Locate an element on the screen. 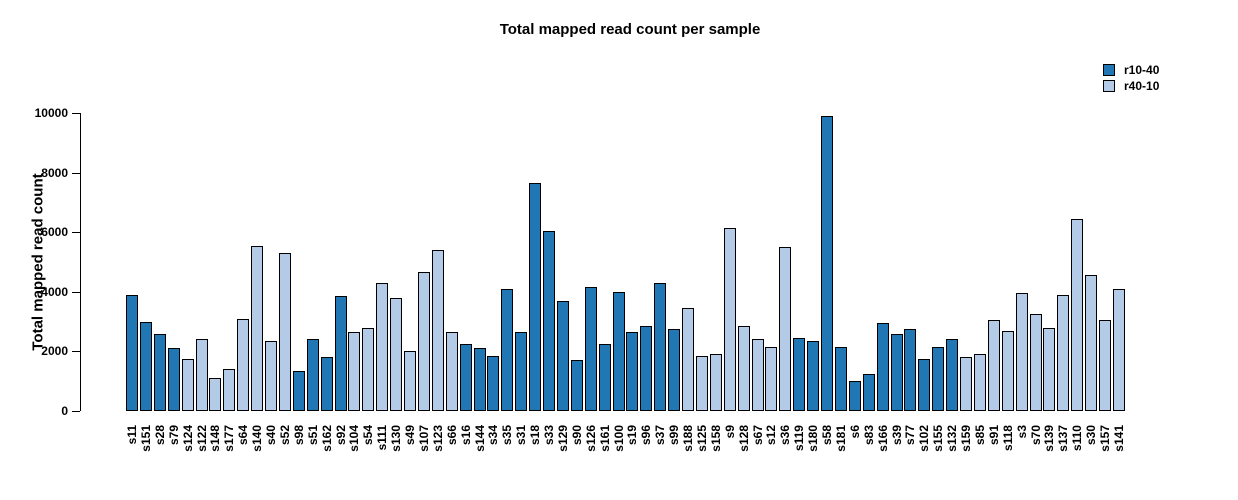 Image resolution: width=1238 pixels, height=500 pixels. x-tick-label: s123 is located at coordinates (438, 438).